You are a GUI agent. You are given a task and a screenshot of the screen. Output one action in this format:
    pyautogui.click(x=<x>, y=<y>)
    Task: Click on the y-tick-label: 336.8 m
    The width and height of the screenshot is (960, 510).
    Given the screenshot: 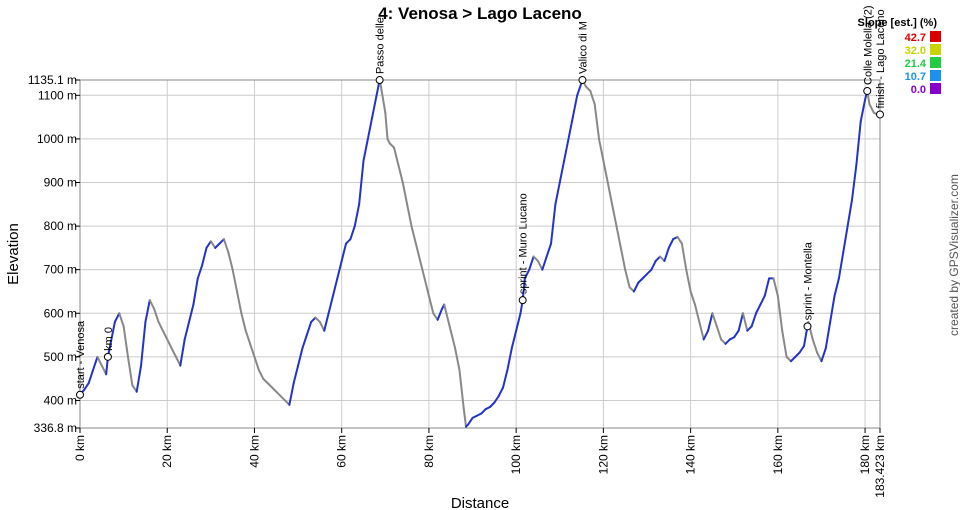 What is the action you would take?
    pyautogui.click(x=55, y=428)
    